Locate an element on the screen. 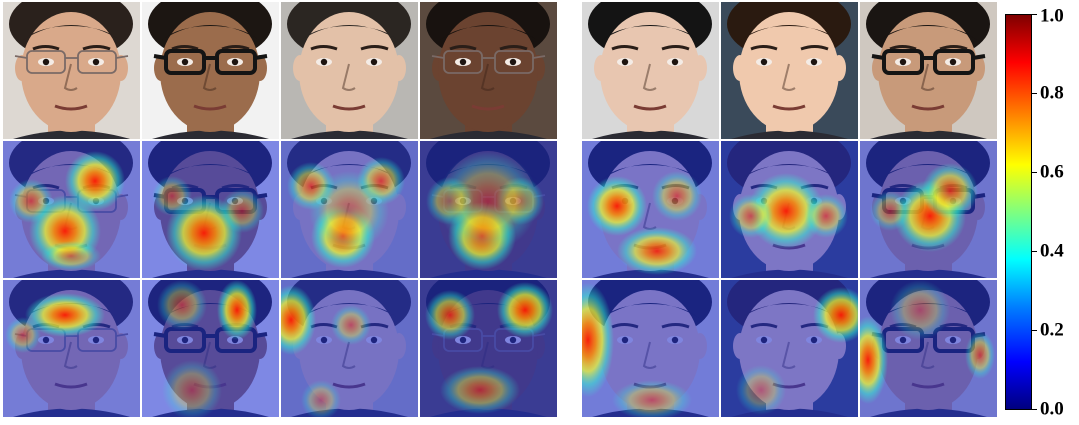 This screenshot has height=425, width=1079. colorbar-tick-label: 0.8 is located at coordinates (1052, 93).